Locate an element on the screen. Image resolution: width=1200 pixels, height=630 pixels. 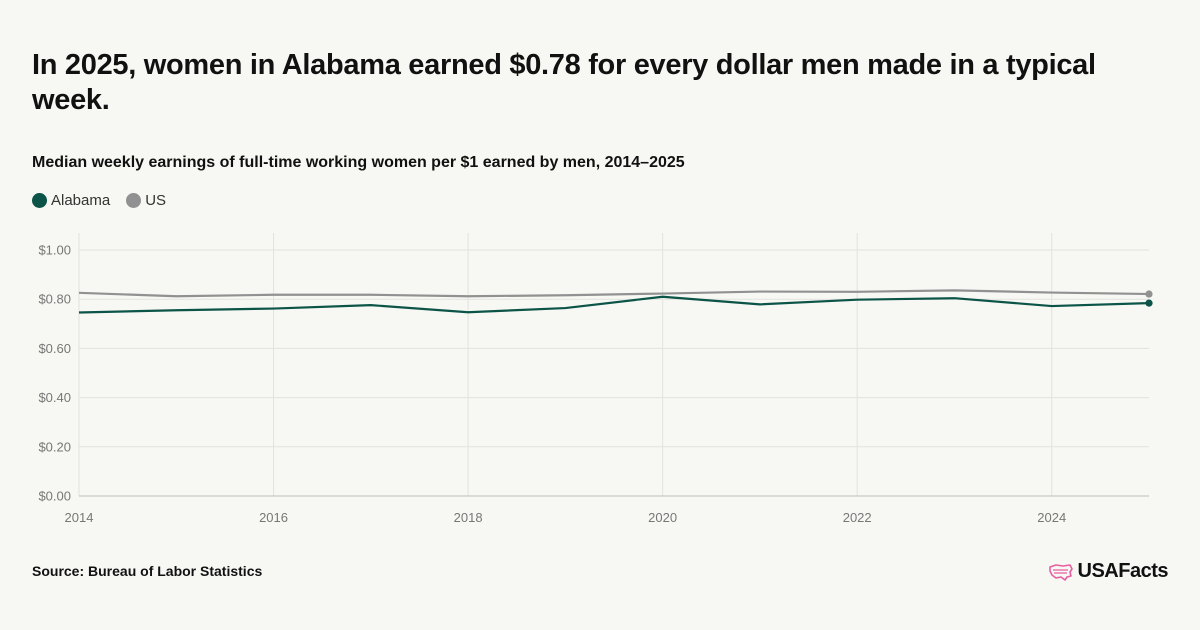
x-tick-label-2024: 2024 is located at coordinates (1051, 517).